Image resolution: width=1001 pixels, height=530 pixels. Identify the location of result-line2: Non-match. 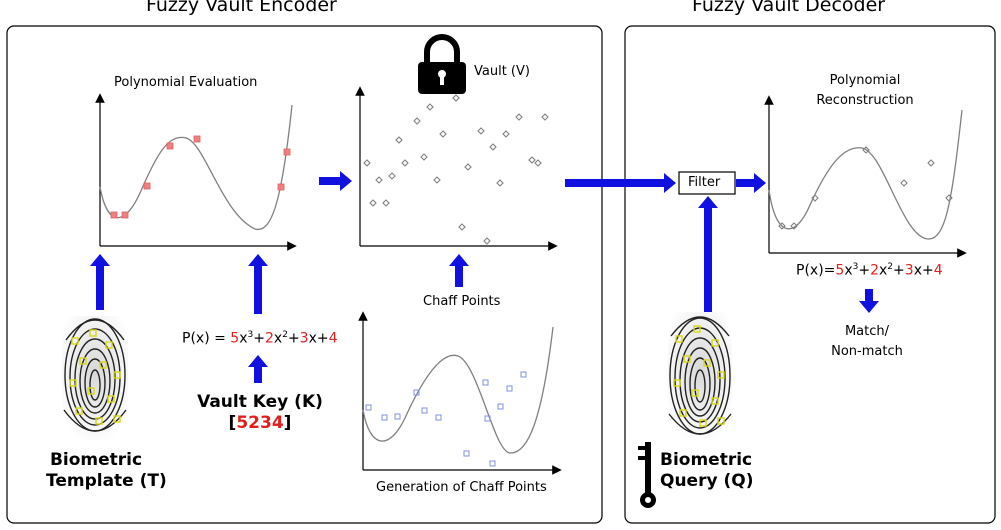
(867, 351).